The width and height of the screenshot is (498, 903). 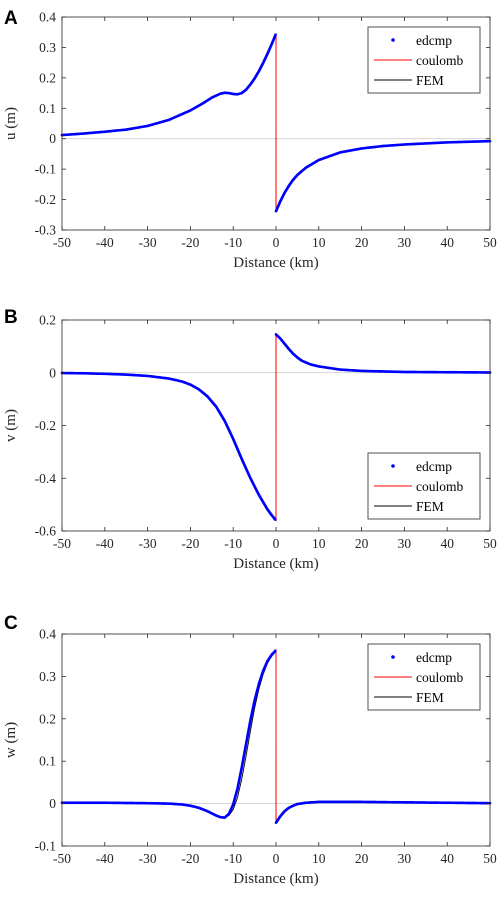 I want to click on panel-letter: C, so click(x=11, y=623).